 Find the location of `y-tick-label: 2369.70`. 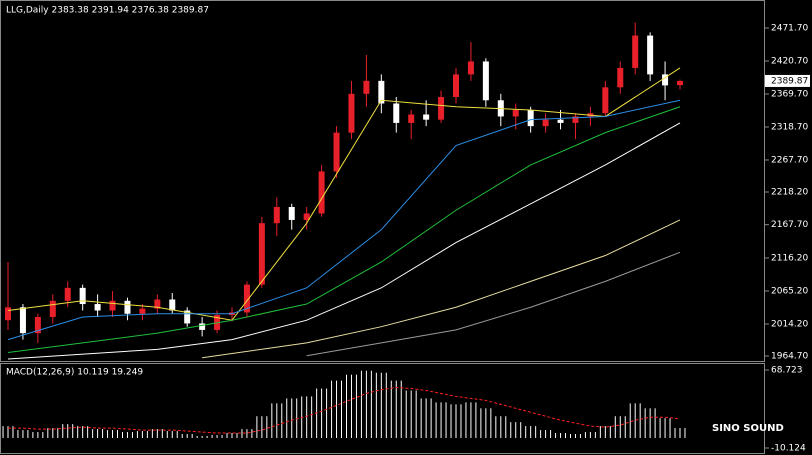

y-tick-label: 2369.70 is located at coordinates (789, 94).